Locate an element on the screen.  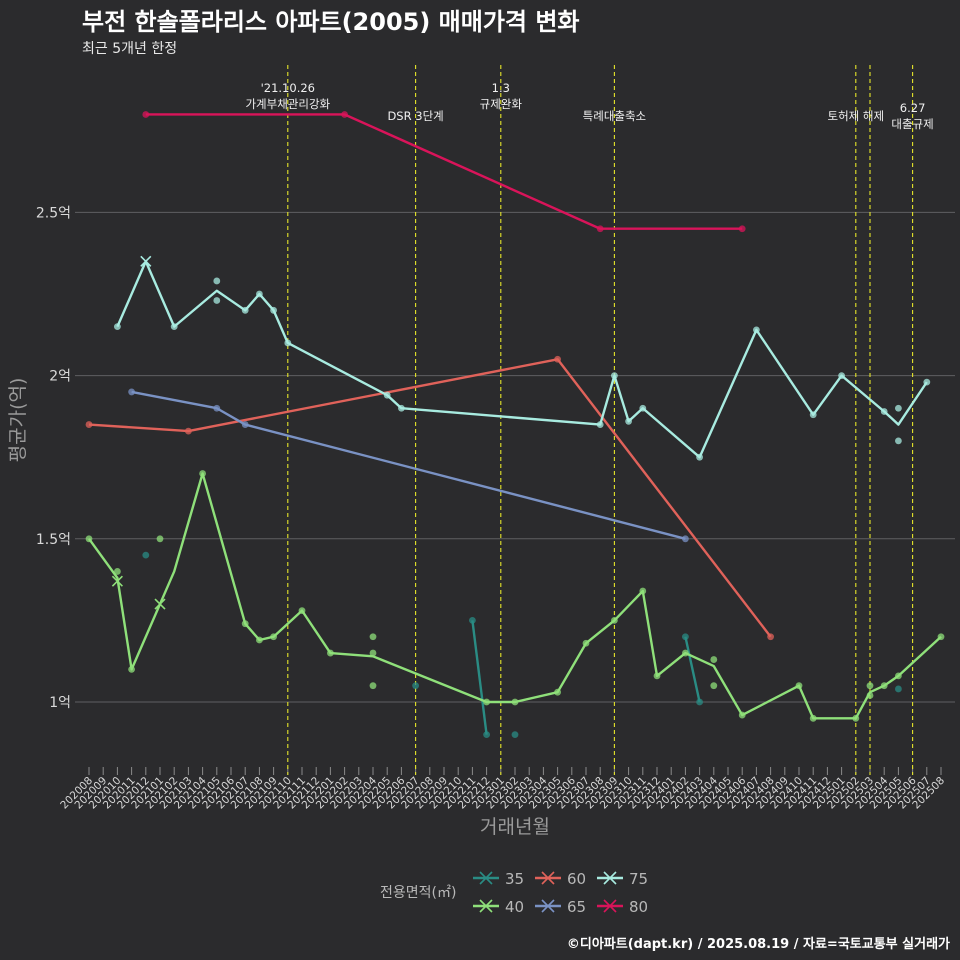
event-label: 토허제 해제 is located at coordinates (856, 116).